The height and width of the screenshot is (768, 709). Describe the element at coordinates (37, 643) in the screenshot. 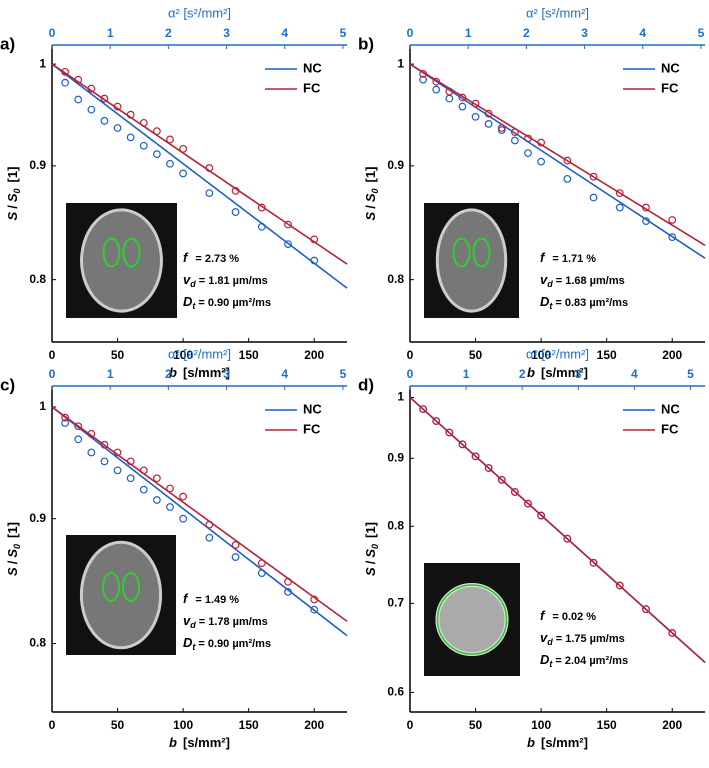

I see `y-tick-label: 0.8` at that location.